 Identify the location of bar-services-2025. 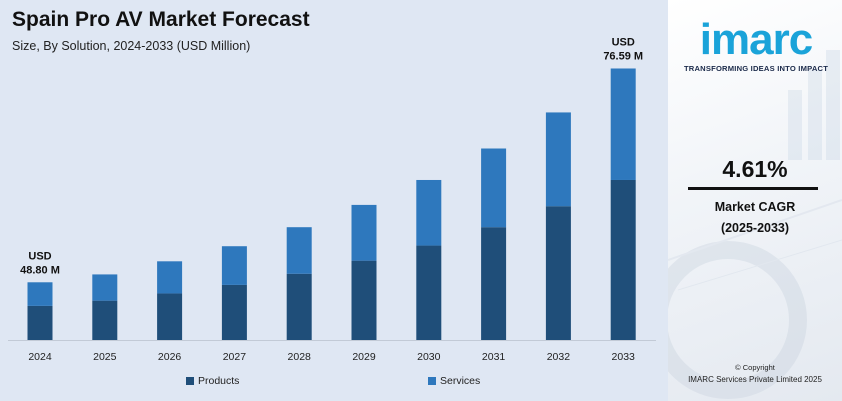
(105, 287).